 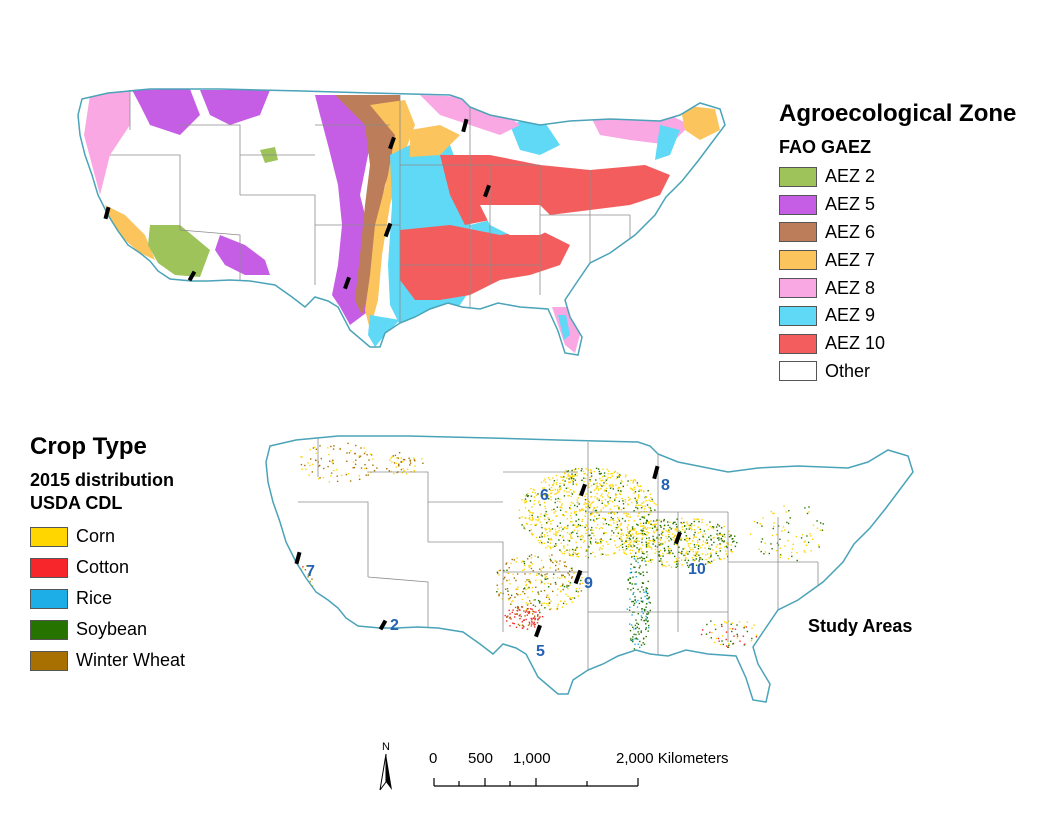 What do you see at coordinates (386, 747) in the screenshot?
I see `north-label: N` at bounding box center [386, 747].